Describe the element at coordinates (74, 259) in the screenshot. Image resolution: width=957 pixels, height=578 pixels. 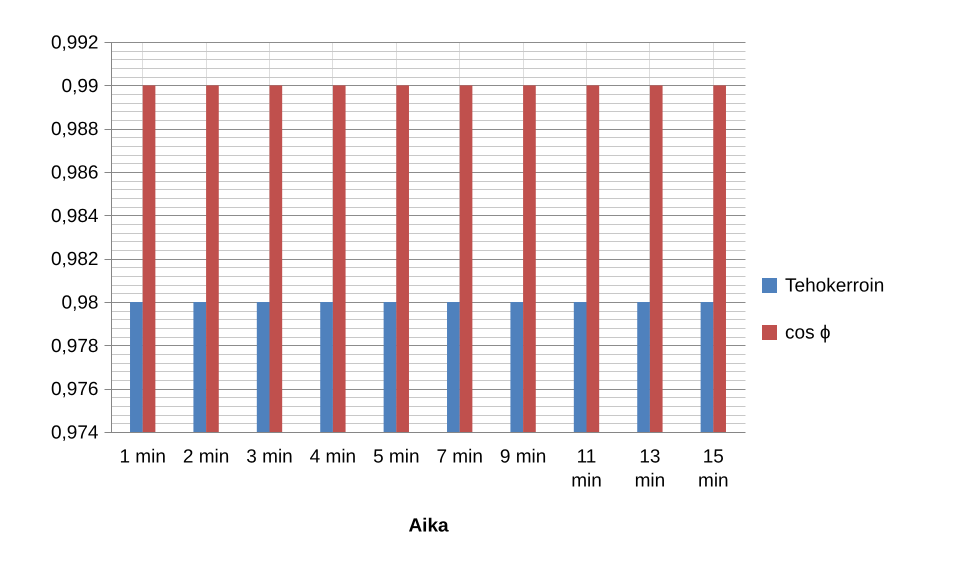
I see `y-tick-label: 0,982` at that location.